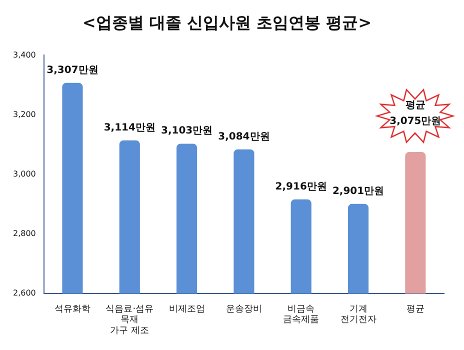  What do you see at coordinates (24, 55) in the screenshot?
I see `y-tick-label: 3,400` at bounding box center [24, 55].